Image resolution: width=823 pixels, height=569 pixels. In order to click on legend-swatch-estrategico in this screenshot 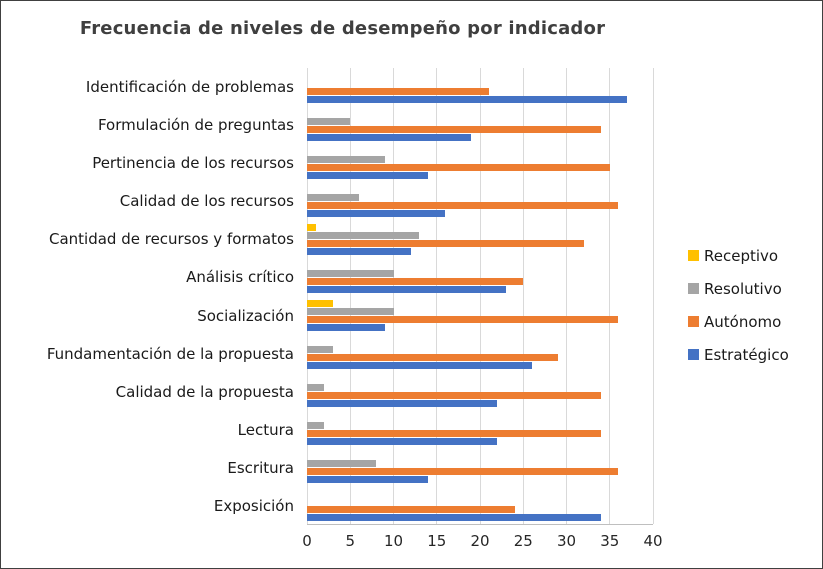, I will do `click(693, 354)`.